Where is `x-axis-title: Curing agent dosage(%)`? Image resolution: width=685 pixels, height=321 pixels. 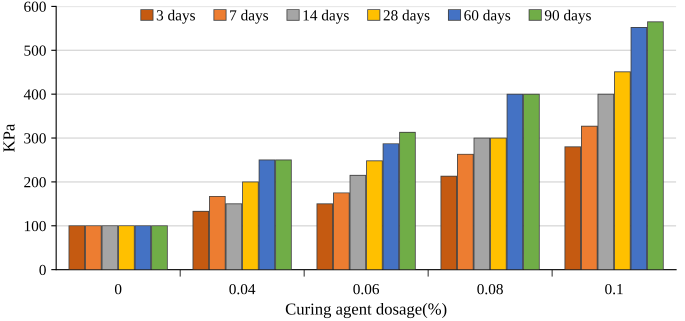
x-axis-title: Curing agent dosage(%) is located at coordinates (366, 310).